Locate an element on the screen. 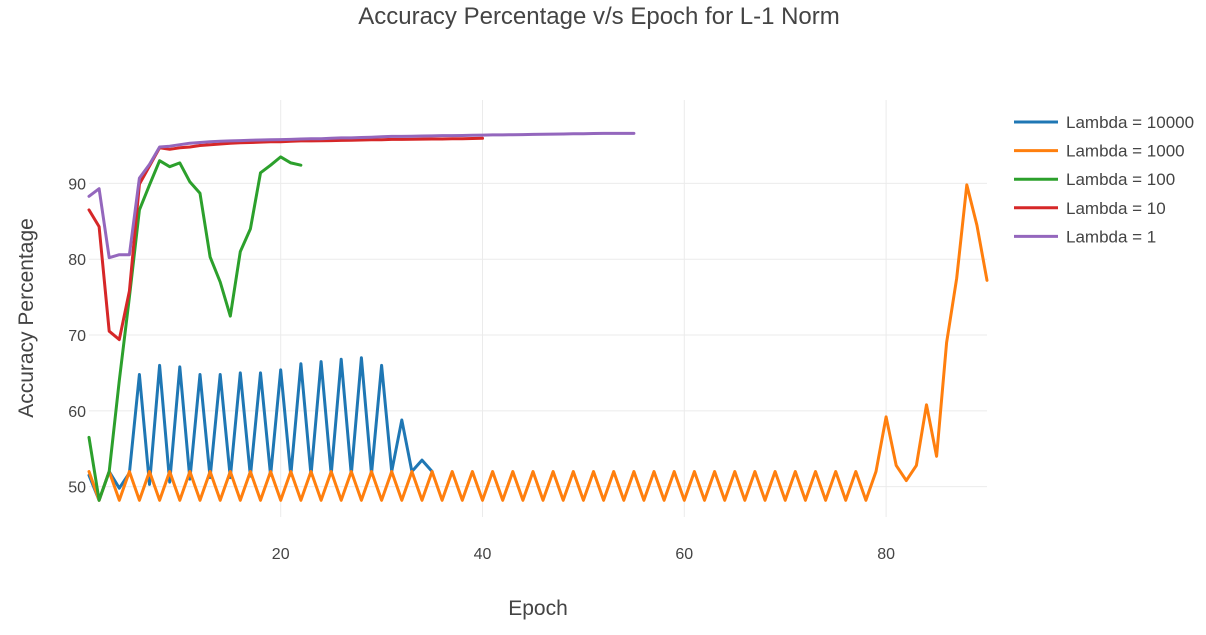 Image resolution: width=1206 pixels, height=635 pixels. legend-label: Lambda = 100 is located at coordinates (1120, 179).